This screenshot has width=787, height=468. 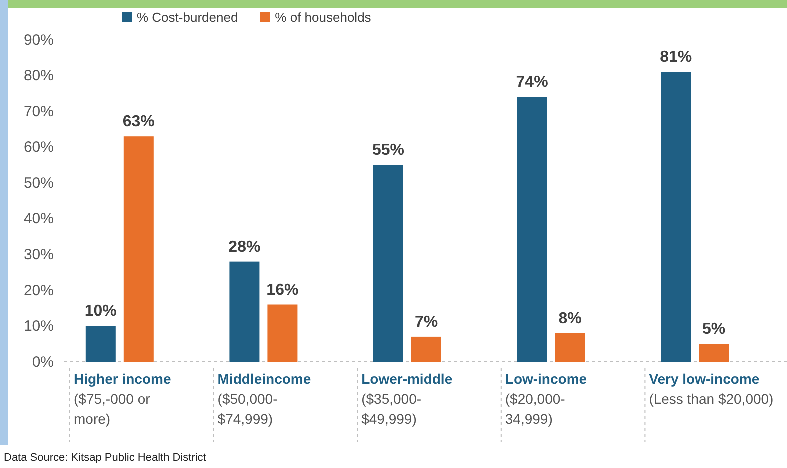 What do you see at coordinates (39, 219) in the screenshot?
I see `y-tick-label: 40%` at bounding box center [39, 219].